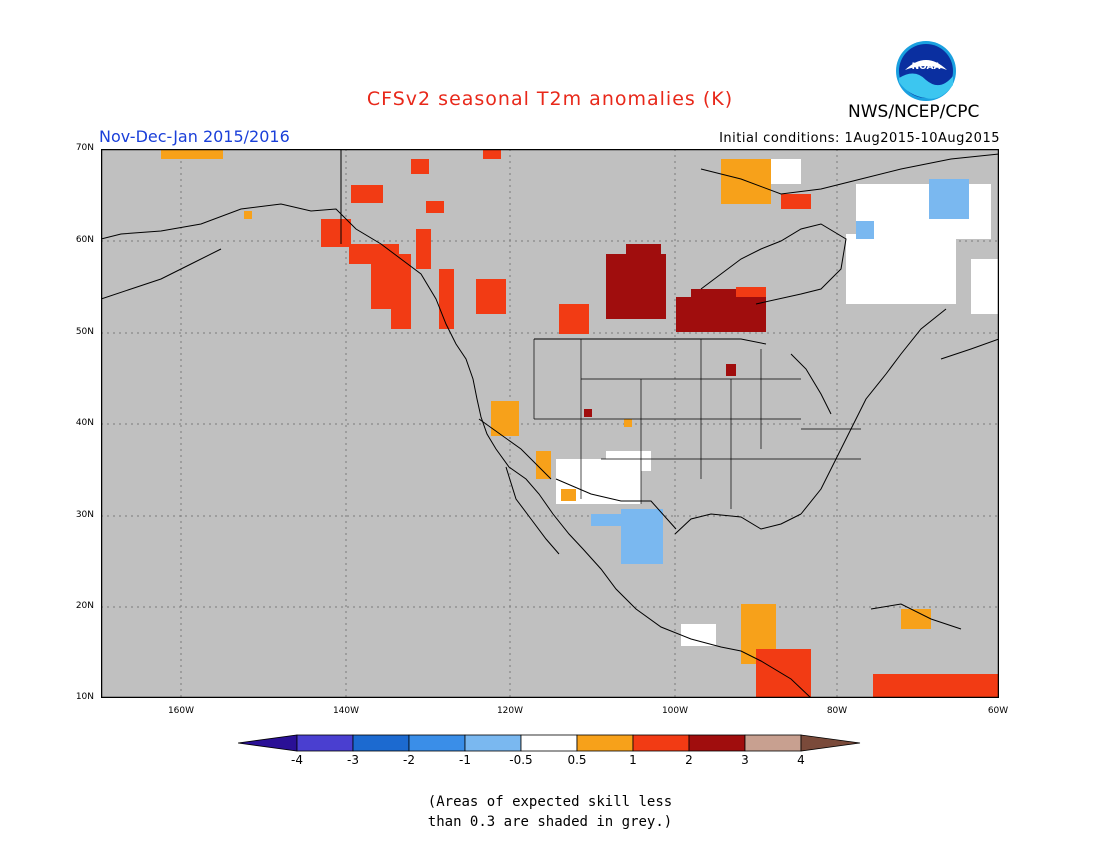  Describe the element at coordinates (926, 67) in the screenshot. I see `svg-text: NOAA` at that location.